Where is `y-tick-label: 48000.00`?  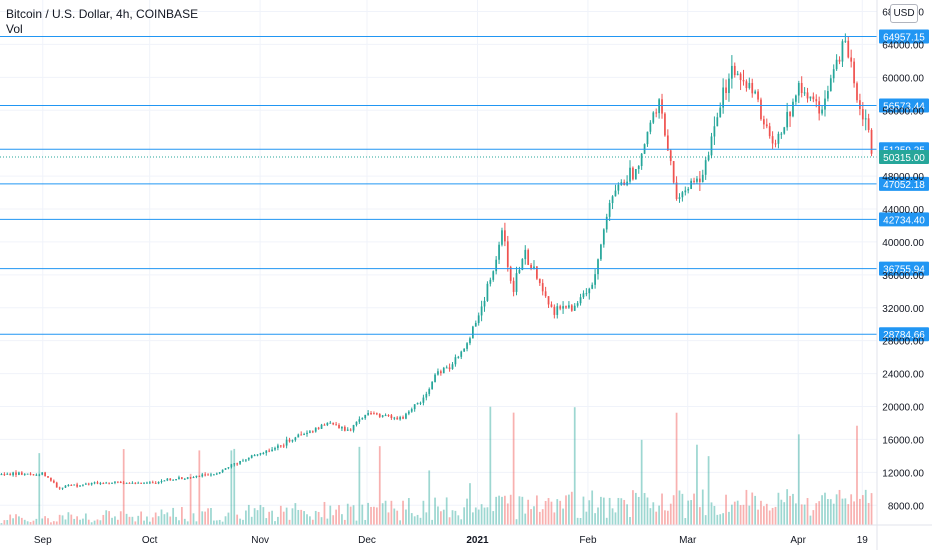
y-tick-label: 48000.00 is located at coordinates (903, 177).